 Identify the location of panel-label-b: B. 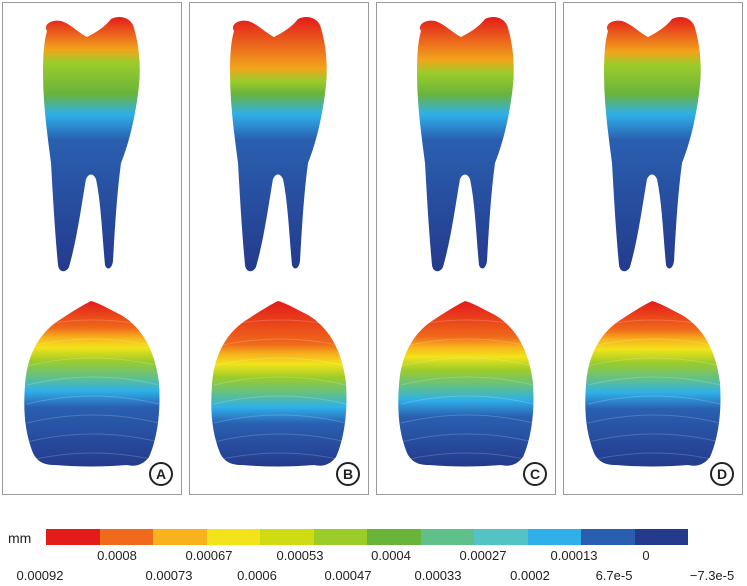
(348, 474).